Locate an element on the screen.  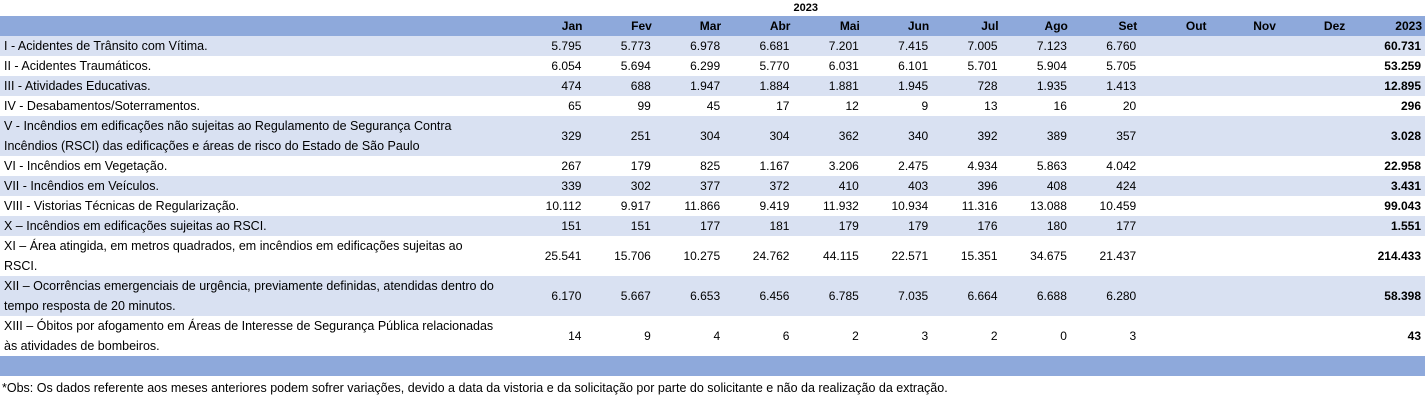
row-value-jun: 6.101 is located at coordinates (897, 66).